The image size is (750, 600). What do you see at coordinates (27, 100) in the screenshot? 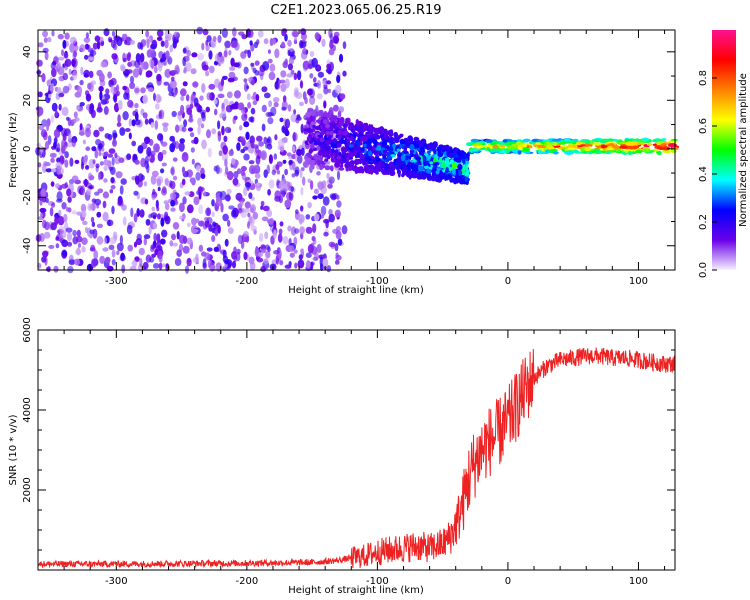
I see `y-tick-label: 20` at bounding box center [27, 100].